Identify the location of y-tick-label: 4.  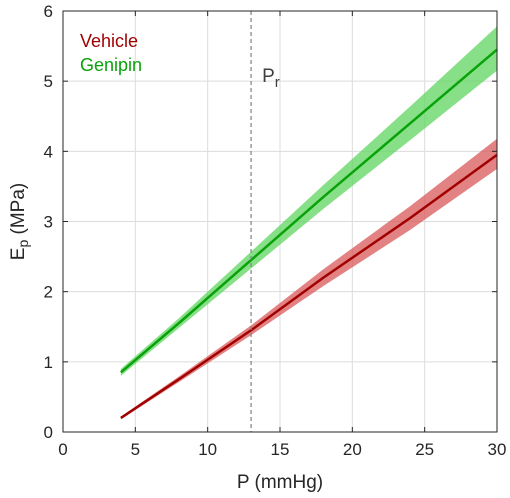
(48, 151).